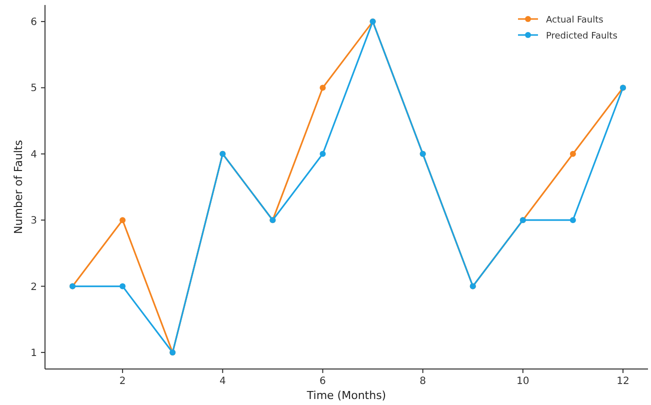 The width and height of the screenshot is (651, 405). What do you see at coordinates (33, 154) in the screenshot?
I see `y-tick-label: 4` at bounding box center [33, 154].